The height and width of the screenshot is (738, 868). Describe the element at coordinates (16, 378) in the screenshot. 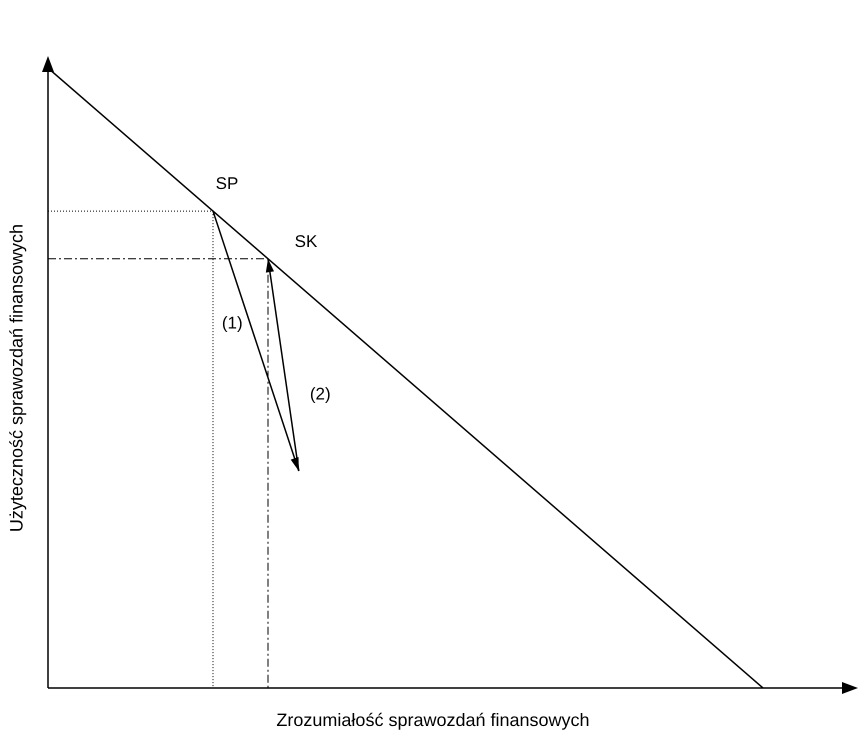

I see `y-axis-title: Użyteczność sprawozdań finansowych` at that location.